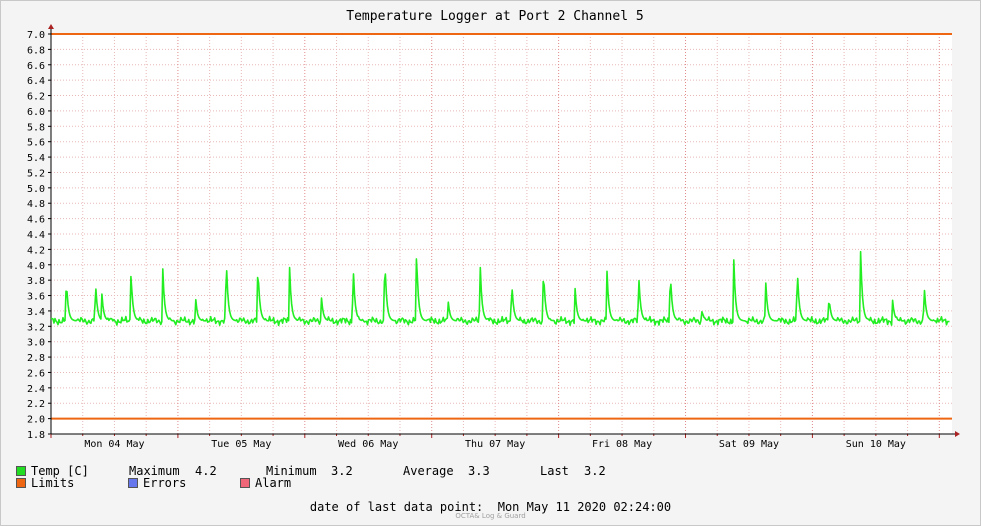 This screenshot has height=526, width=981. I want to click on y-tick-label: 2.0, so click(36, 420).